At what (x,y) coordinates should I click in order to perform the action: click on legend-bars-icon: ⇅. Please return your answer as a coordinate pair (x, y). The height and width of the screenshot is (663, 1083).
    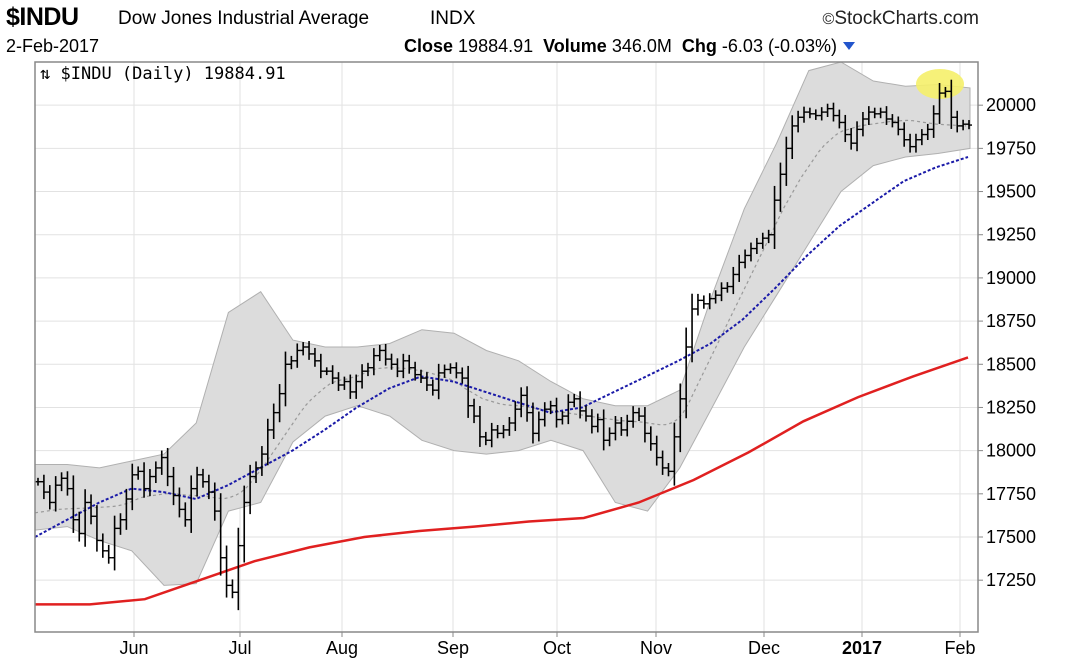
    Looking at the image, I should click on (45, 74).